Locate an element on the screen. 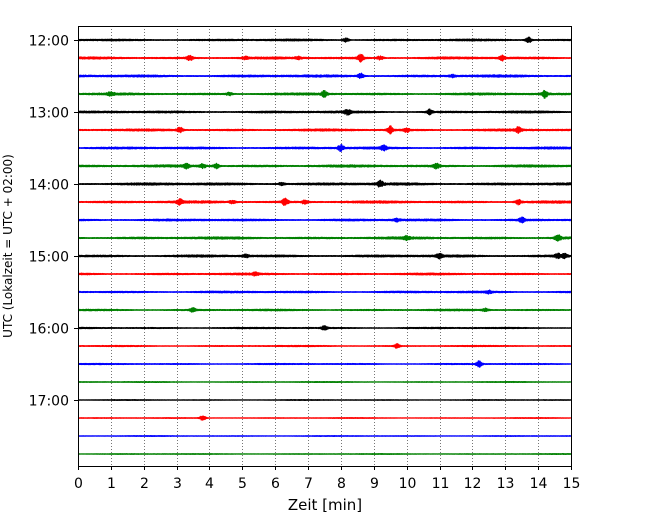 The width and height of the screenshot is (650, 520). y-tick-label-1500: 15:00 is located at coordinates (49, 258).